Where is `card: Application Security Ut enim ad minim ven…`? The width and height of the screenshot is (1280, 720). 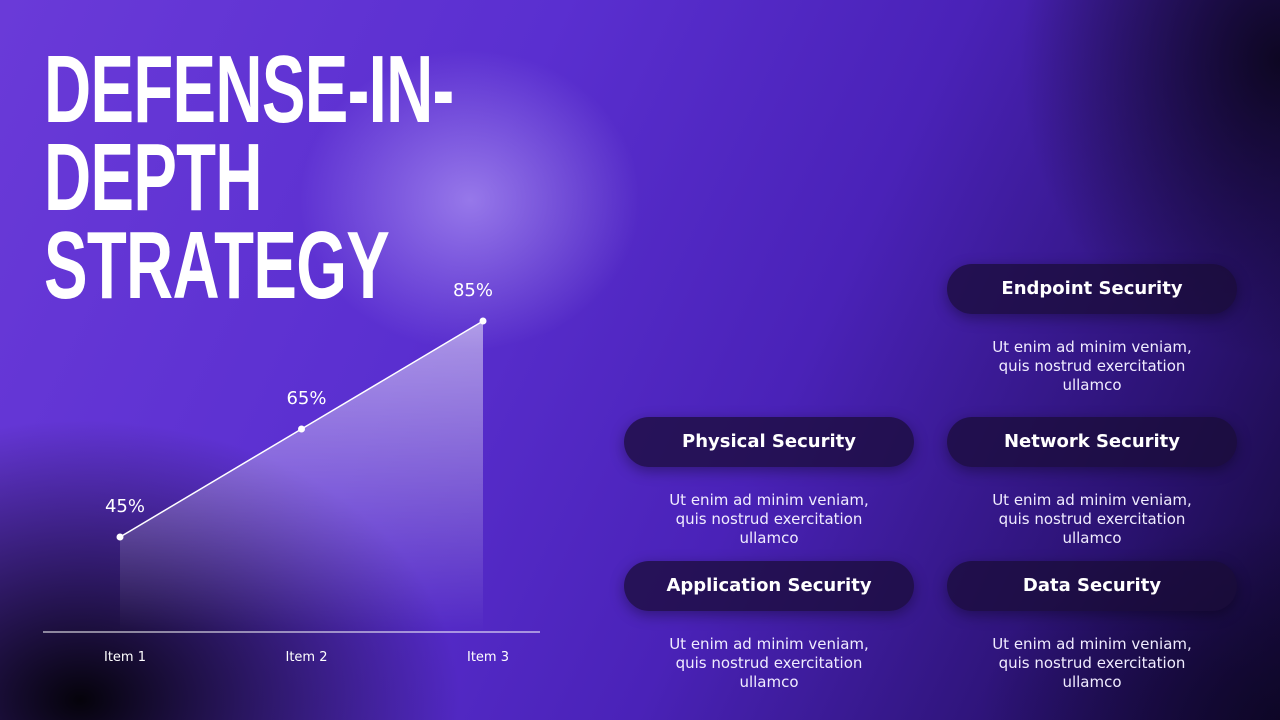
card: Application Security Ut enim ad minim ven… is located at coordinates (769, 626).